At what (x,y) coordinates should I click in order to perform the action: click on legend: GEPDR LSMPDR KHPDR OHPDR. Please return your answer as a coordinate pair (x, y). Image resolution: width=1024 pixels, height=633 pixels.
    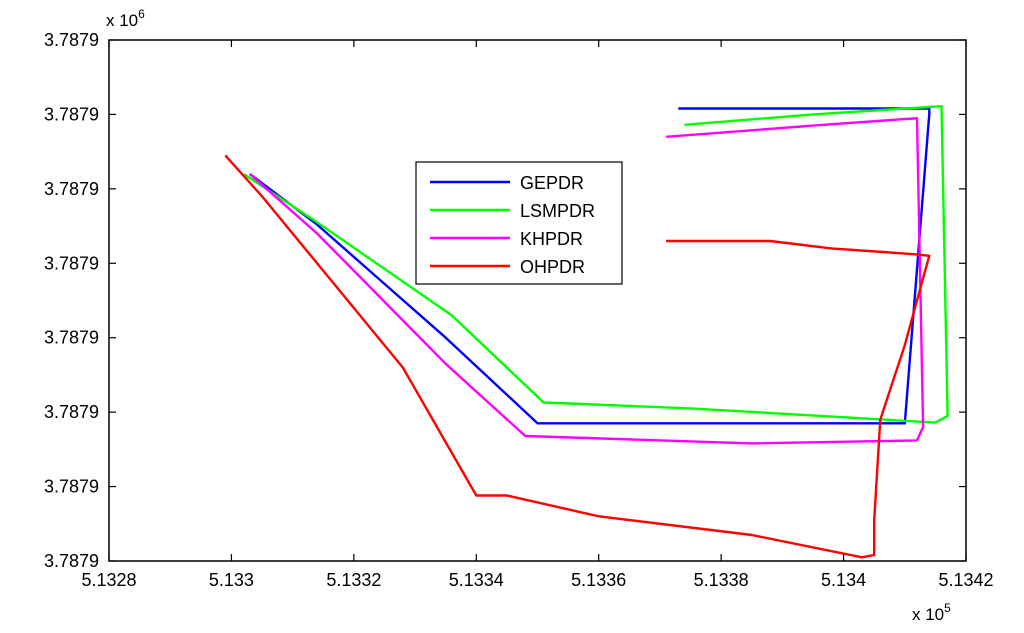
    Looking at the image, I should click on (519, 223).